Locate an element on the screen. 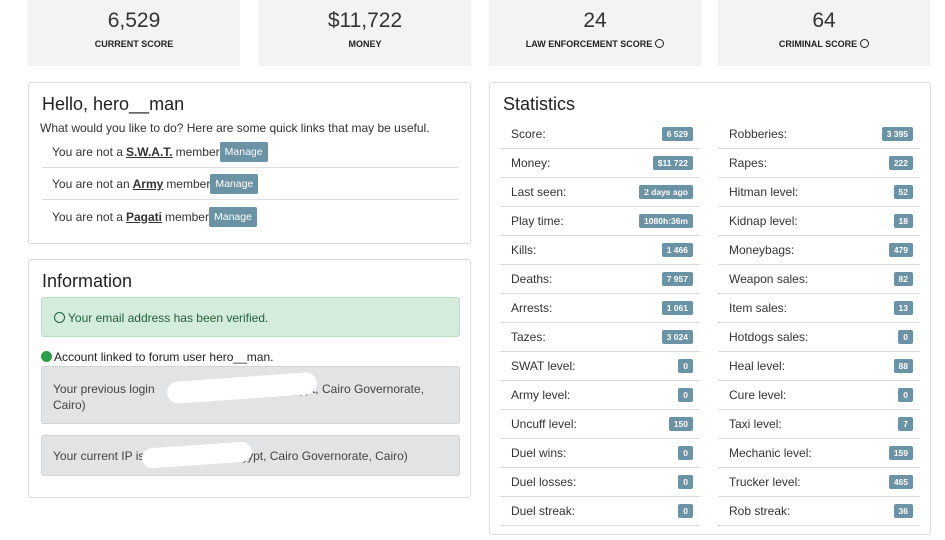  stat-row: Mechanic level: 159 is located at coordinates (819, 453).